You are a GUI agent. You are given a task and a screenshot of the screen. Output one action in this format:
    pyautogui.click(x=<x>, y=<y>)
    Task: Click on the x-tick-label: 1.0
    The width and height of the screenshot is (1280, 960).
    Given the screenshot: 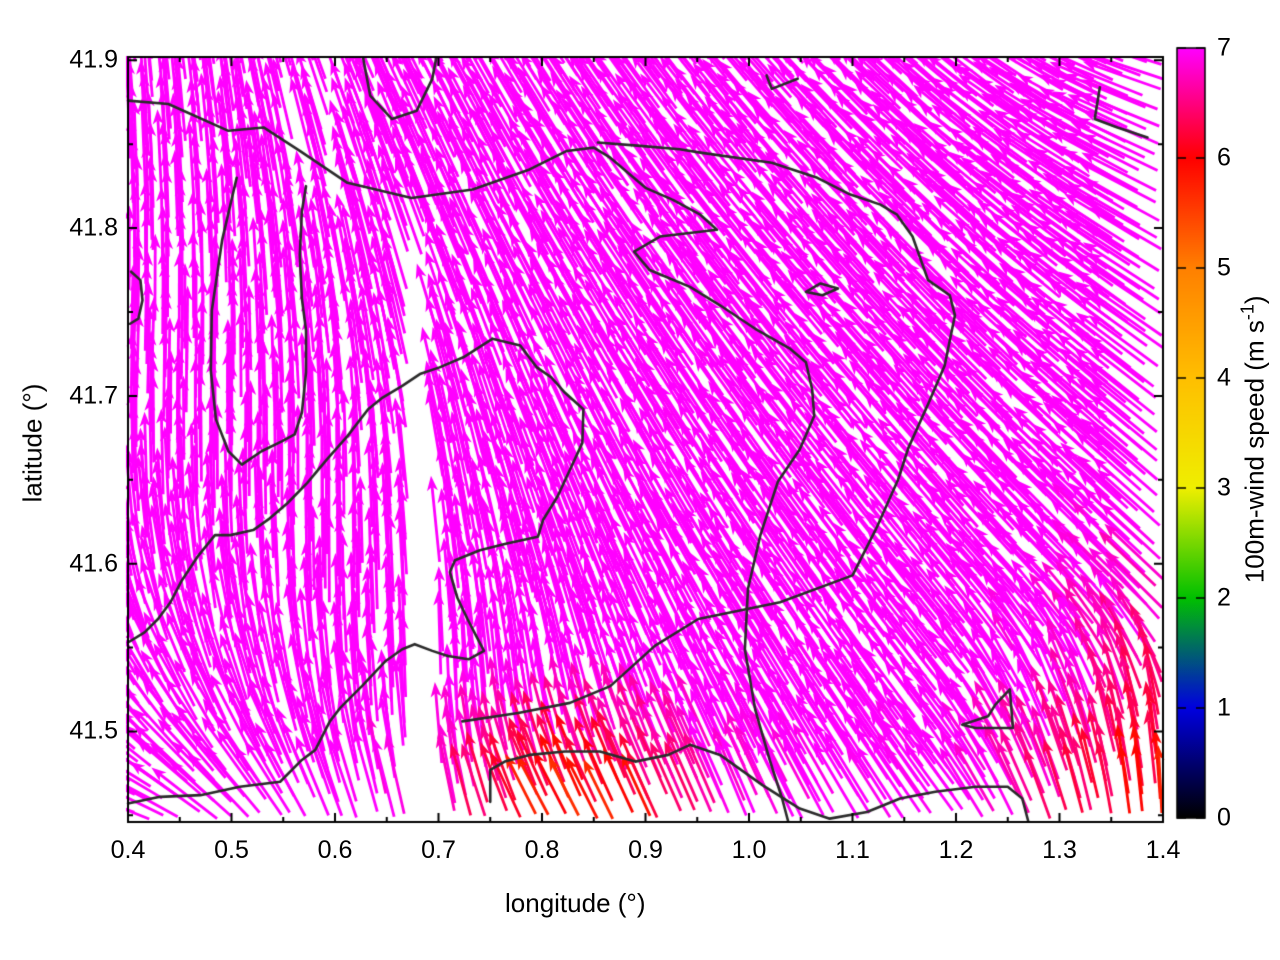 What is the action you would take?
    pyautogui.click(x=749, y=850)
    